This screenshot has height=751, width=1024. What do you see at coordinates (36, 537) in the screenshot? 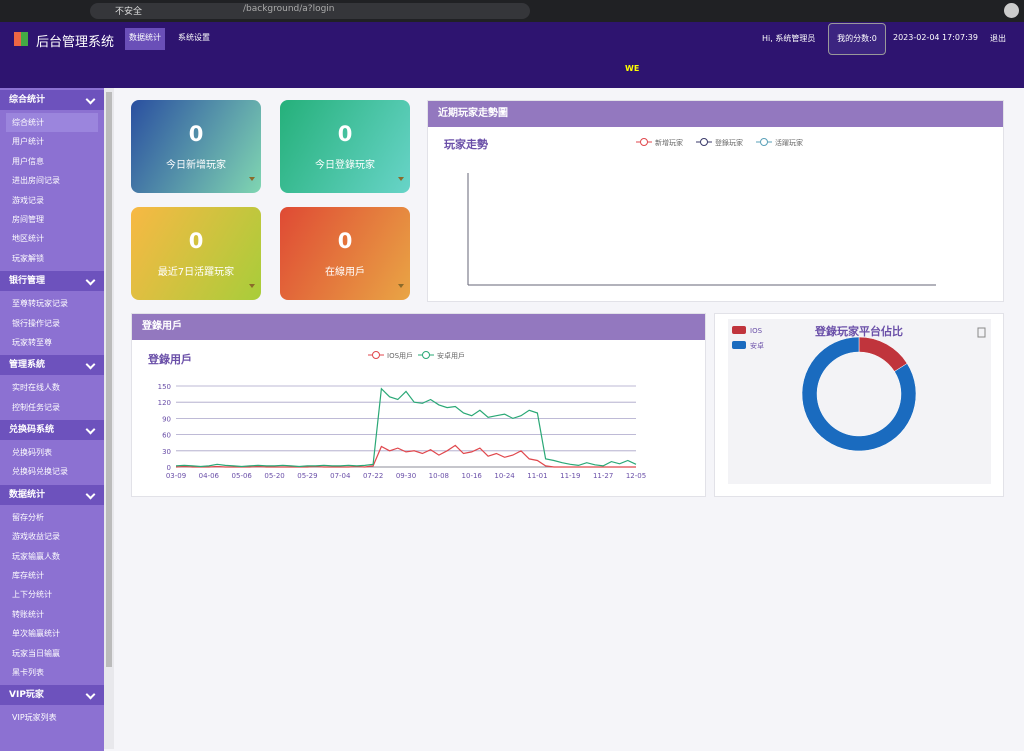
I see `menu-item: 游戏收益记录` at bounding box center [36, 537].